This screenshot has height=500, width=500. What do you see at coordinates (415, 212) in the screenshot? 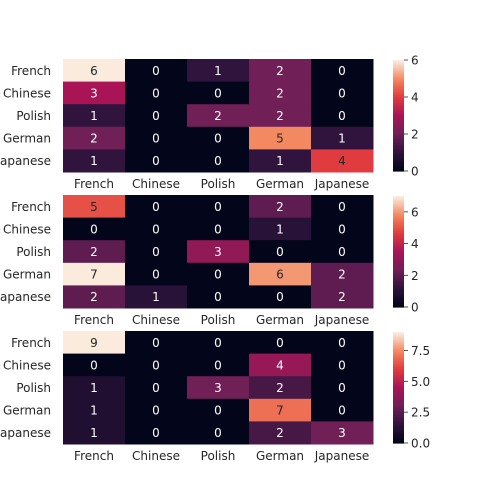
I see `colorbar-tick-label: 6` at bounding box center [415, 212].